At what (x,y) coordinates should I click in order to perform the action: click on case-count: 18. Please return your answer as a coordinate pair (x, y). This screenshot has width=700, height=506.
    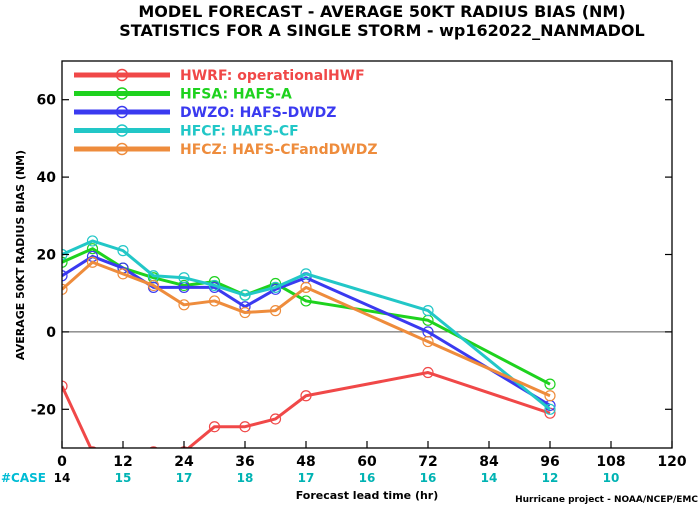
    Looking at the image, I should click on (245, 478).